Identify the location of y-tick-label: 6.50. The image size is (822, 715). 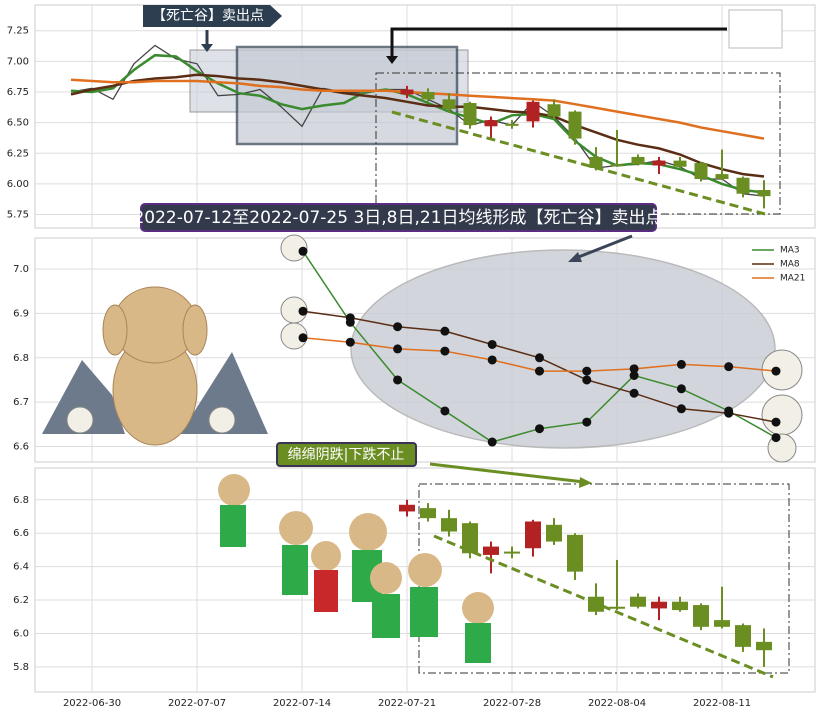
(18, 123).